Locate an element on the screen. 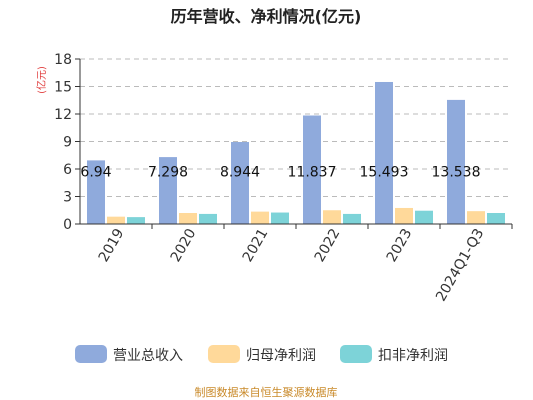  x-tick-label: 2020 is located at coordinates (184, 245).